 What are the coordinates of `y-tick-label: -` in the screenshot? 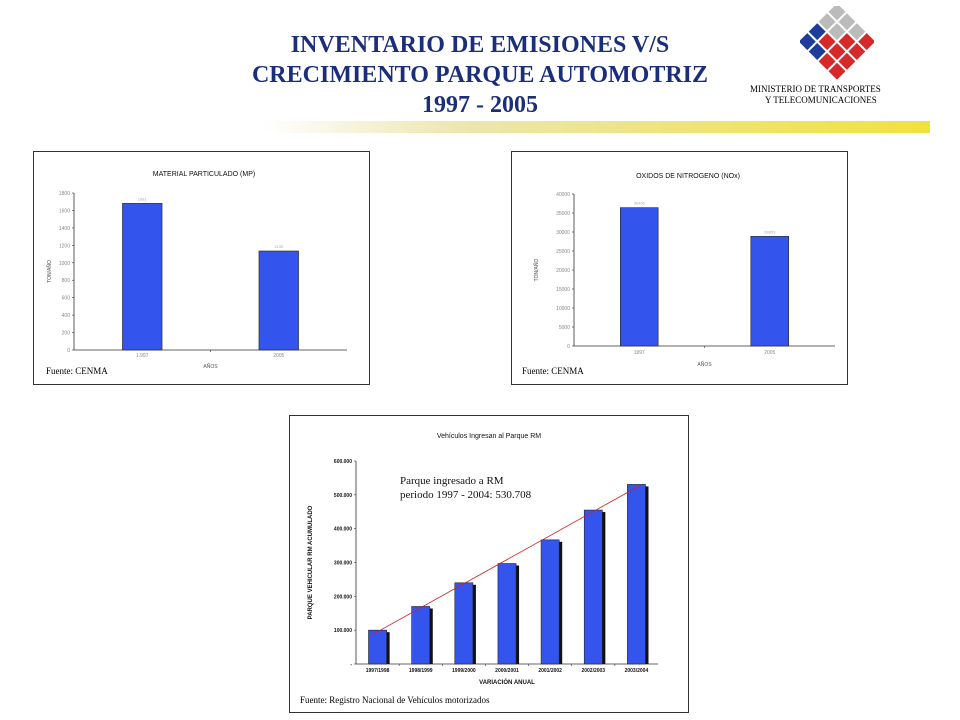 It's located at (351, 665).